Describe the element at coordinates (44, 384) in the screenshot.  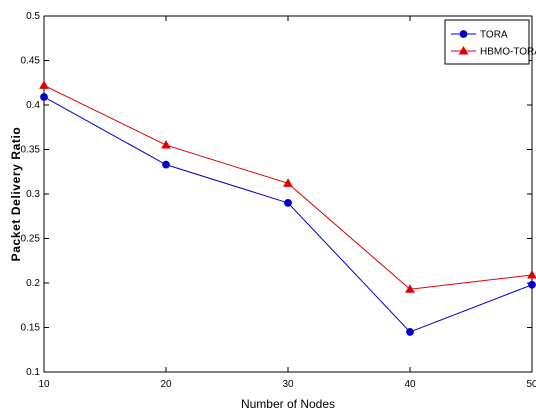
I see `x-tick-label: 10` at that location.